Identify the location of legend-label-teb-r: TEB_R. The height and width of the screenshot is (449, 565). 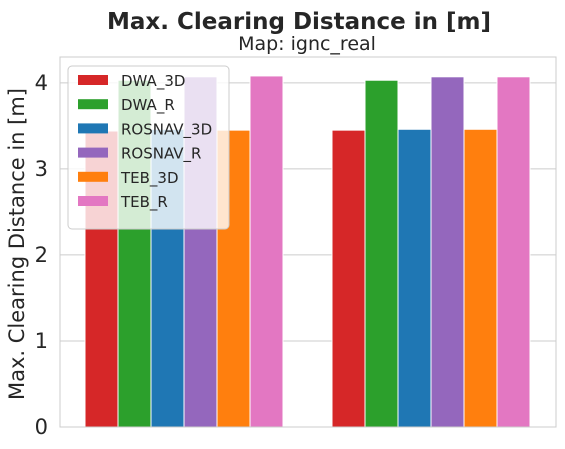
(144, 202).